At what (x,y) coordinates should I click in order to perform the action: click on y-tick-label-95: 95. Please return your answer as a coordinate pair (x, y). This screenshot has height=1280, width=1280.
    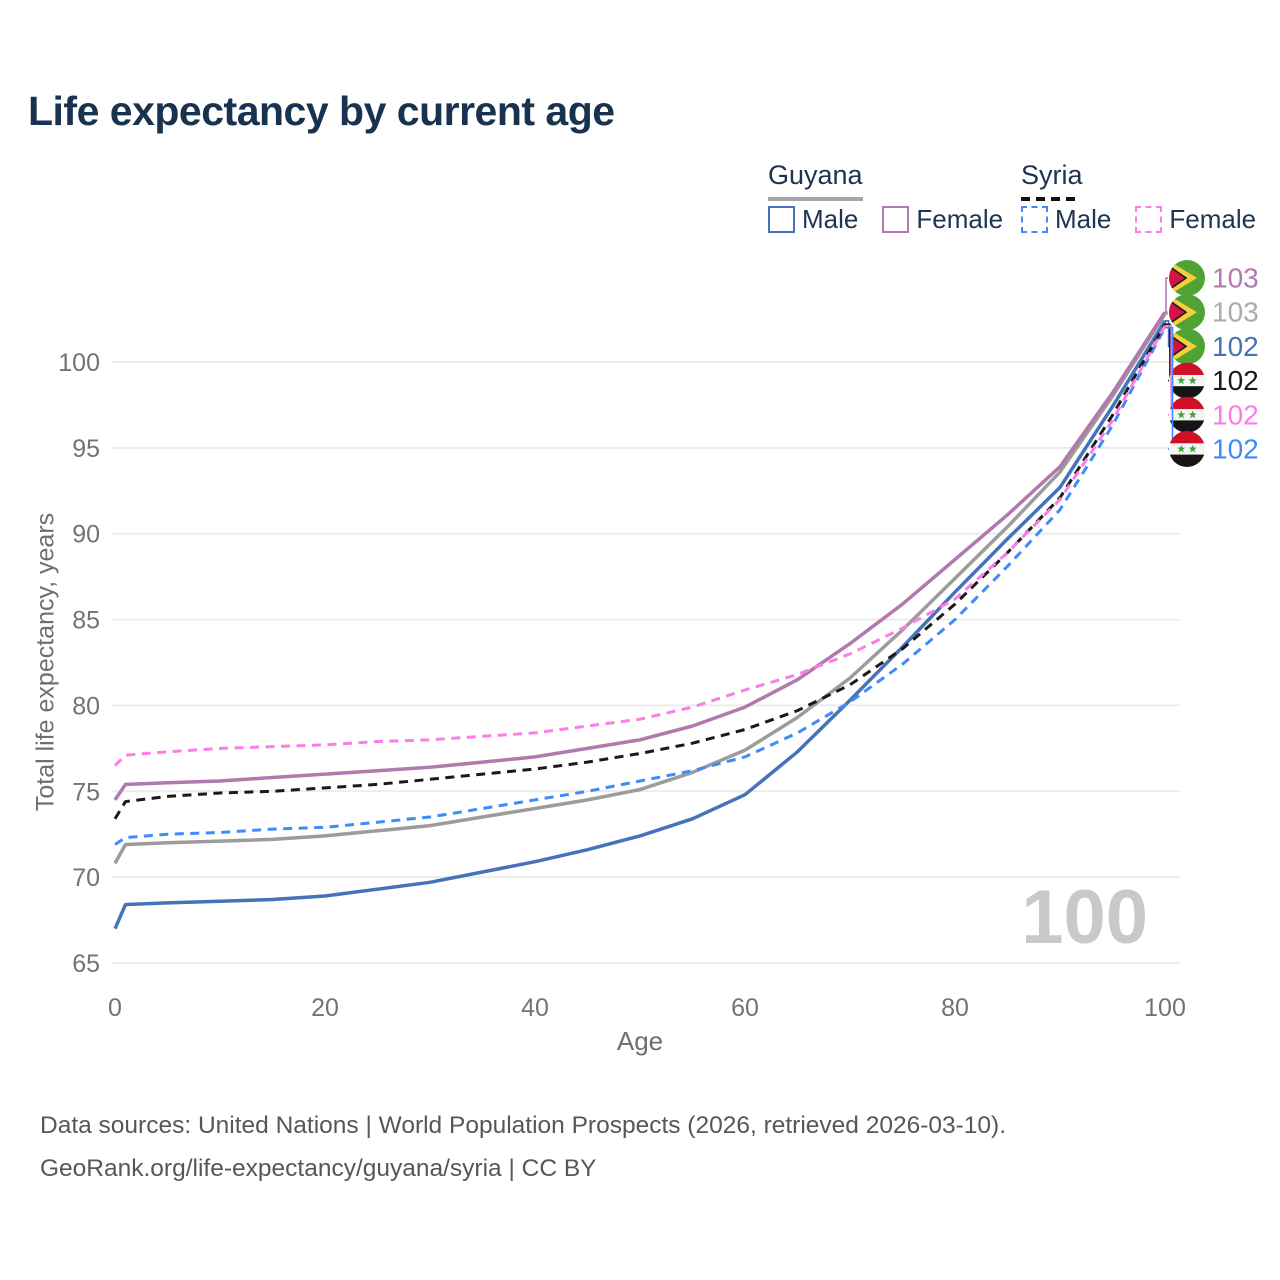
    Looking at the image, I should click on (86, 449).